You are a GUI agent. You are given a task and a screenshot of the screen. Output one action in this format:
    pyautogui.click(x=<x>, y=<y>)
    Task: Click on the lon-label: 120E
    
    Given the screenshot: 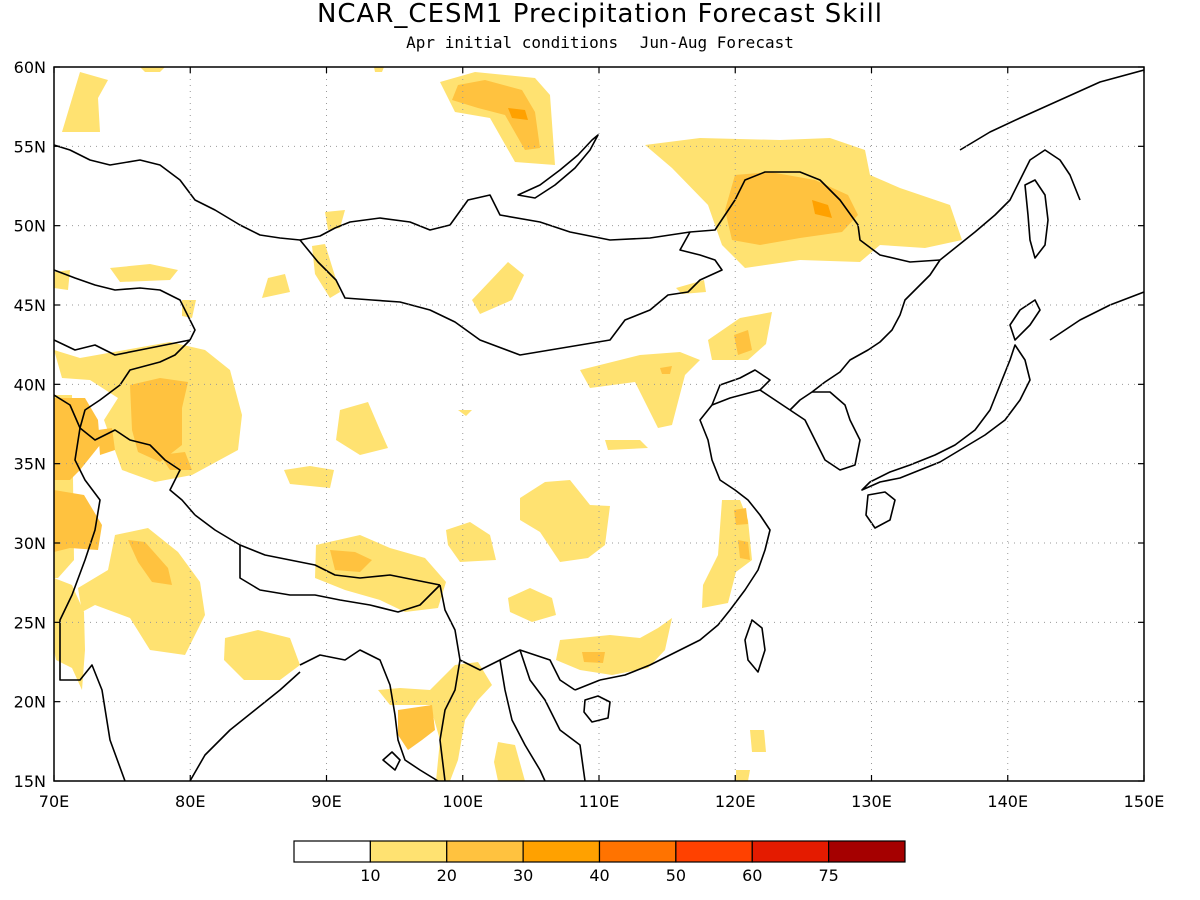 What is the action you would take?
    pyautogui.click(x=735, y=801)
    